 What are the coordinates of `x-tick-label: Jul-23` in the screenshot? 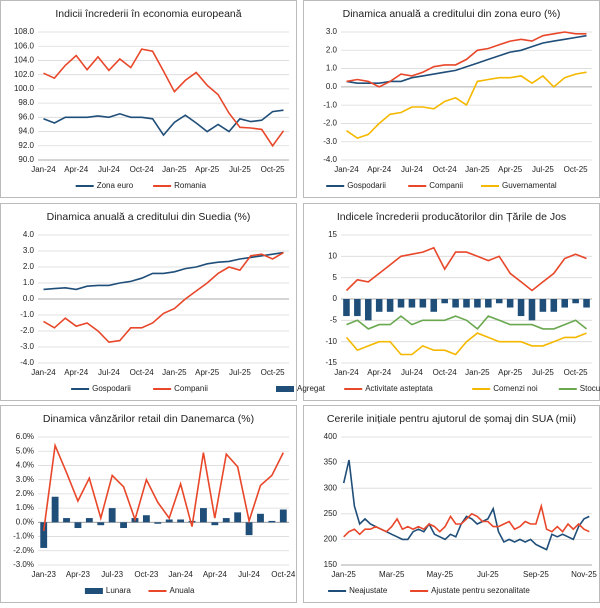 It's located at (112, 574).